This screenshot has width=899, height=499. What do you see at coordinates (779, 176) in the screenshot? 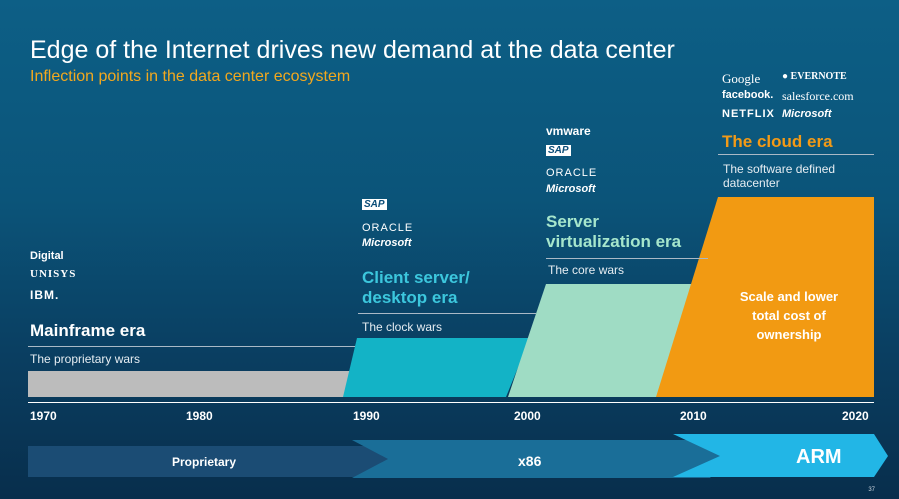
I see `cloud-era-tagline: The software defined datacenter` at bounding box center [779, 176].